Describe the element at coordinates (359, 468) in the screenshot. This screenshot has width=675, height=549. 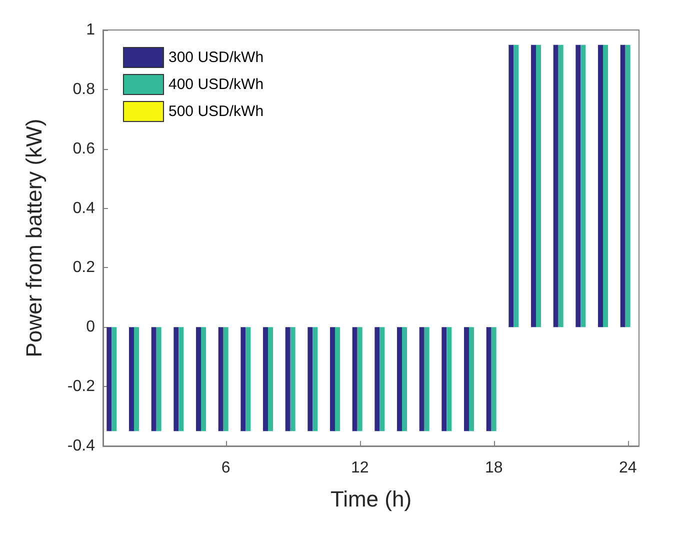
I see `x-tick-label: 12` at that location.